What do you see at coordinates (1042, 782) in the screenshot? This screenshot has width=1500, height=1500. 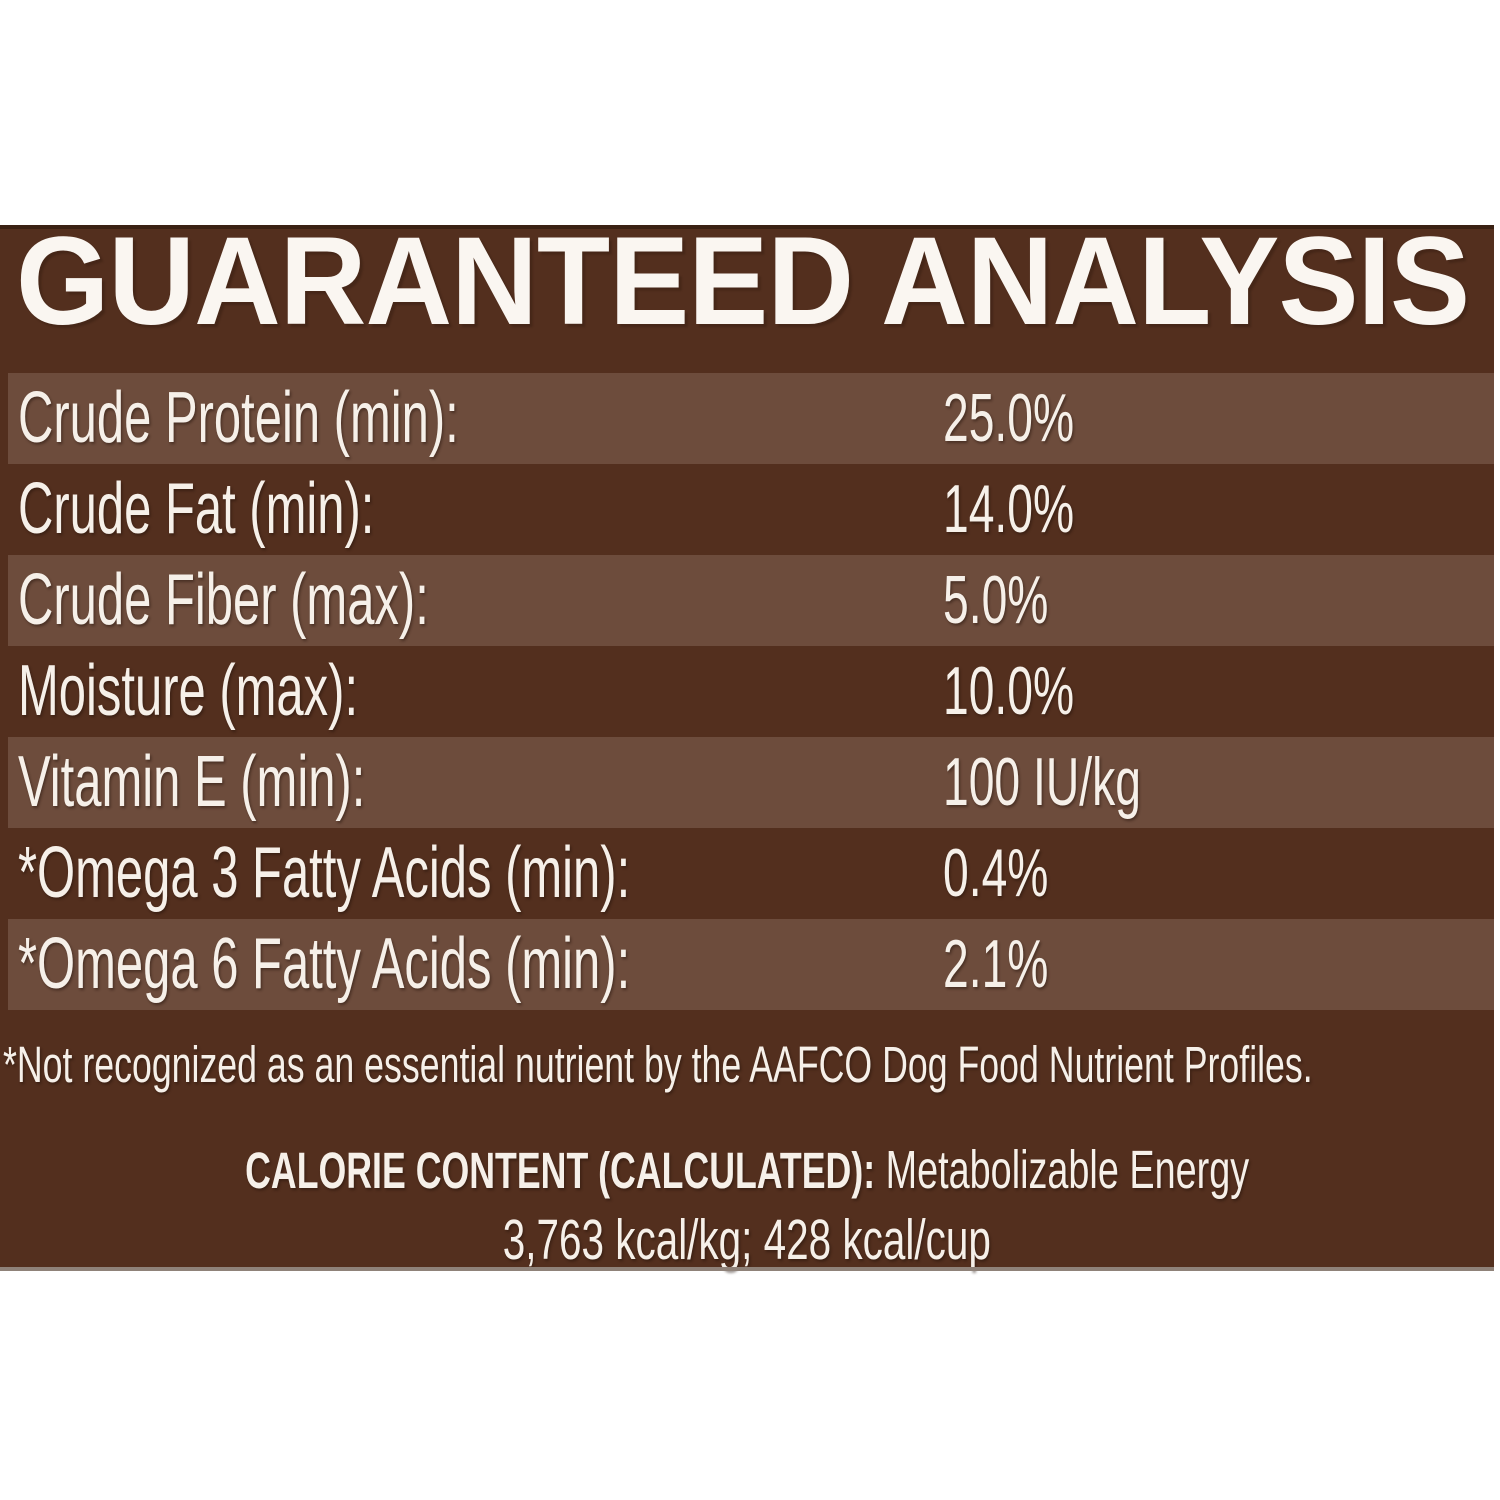 I see `nutrient-value: 100 IU/kg` at bounding box center [1042, 782].